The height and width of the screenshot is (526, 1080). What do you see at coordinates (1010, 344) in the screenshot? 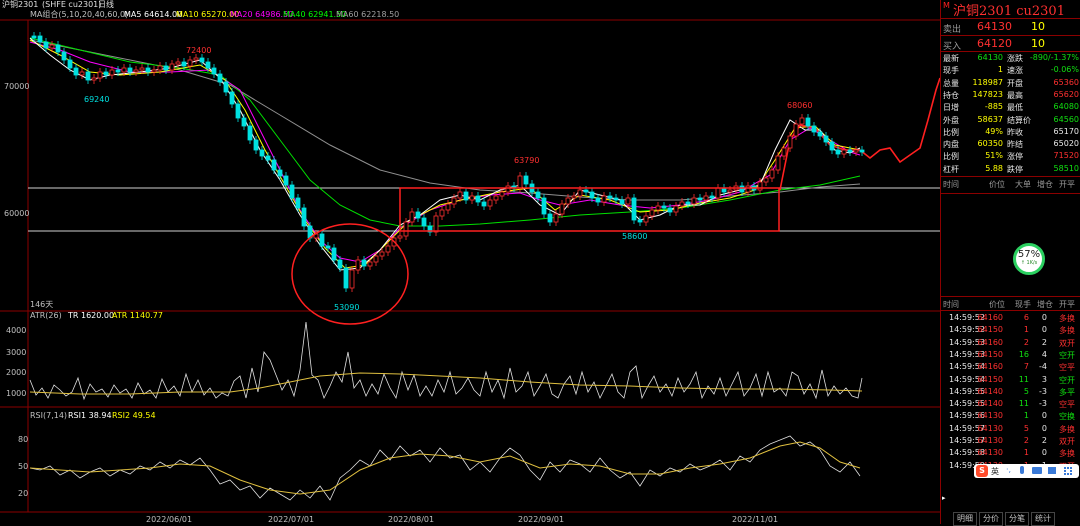
I see `tick-row: 14:59:53 64160 2 2 双开` at bounding box center [1010, 344].